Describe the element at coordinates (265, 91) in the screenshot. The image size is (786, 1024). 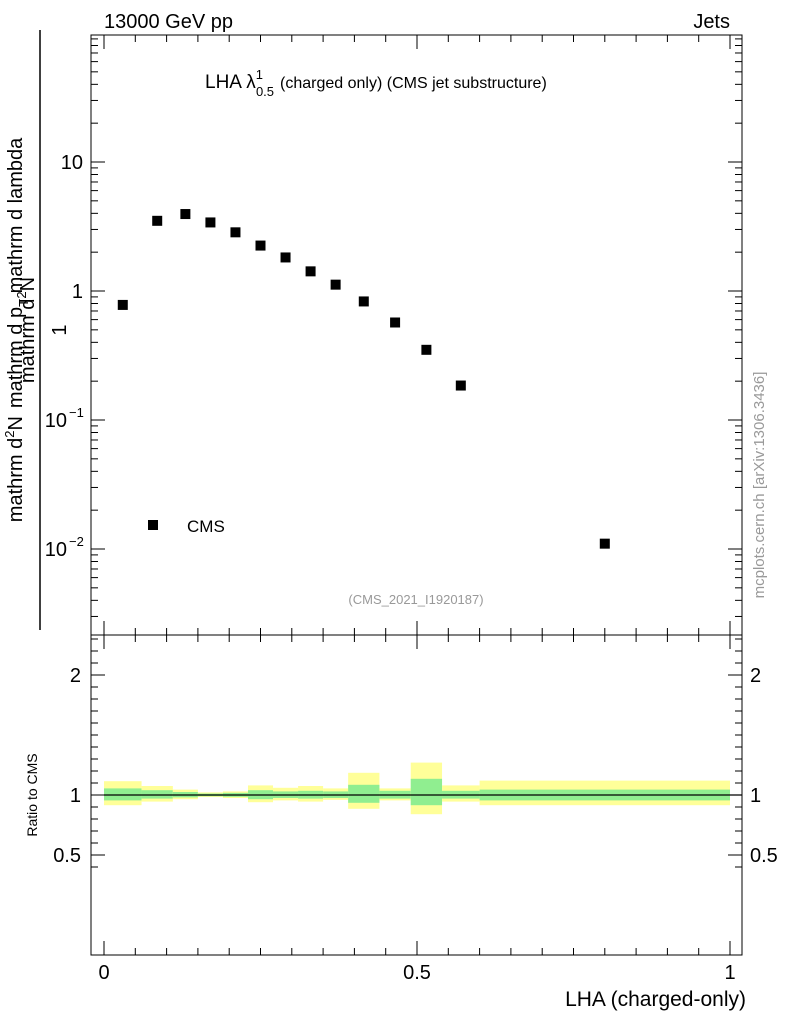
I see `plot-title-sub: 0.5` at that location.